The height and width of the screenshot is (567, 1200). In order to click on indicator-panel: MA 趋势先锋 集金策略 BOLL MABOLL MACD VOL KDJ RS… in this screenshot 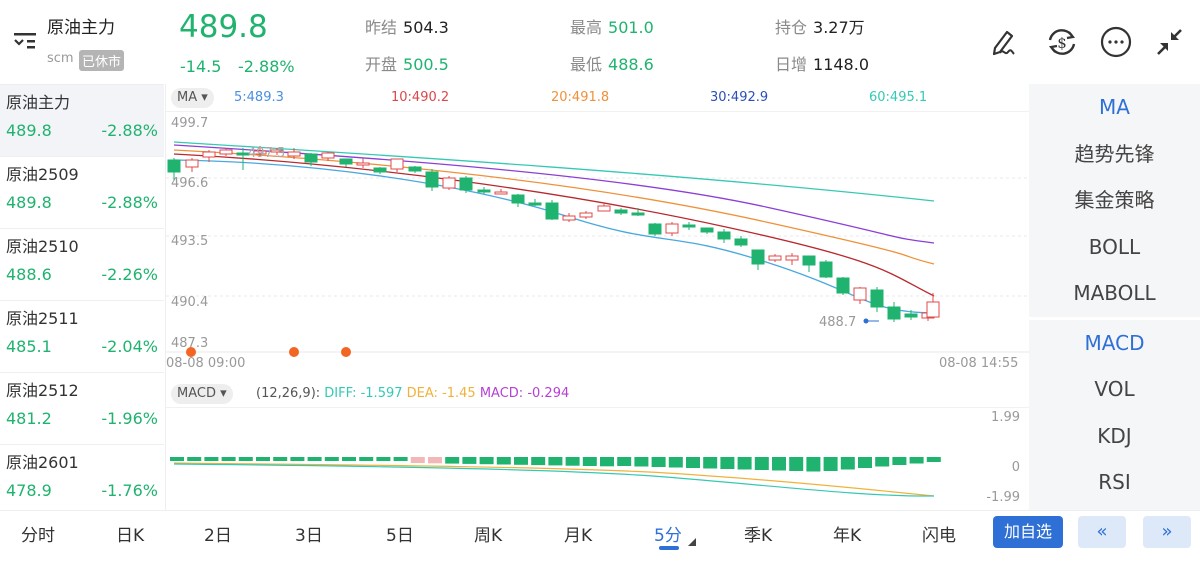, I will do `click(1114, 297)`.